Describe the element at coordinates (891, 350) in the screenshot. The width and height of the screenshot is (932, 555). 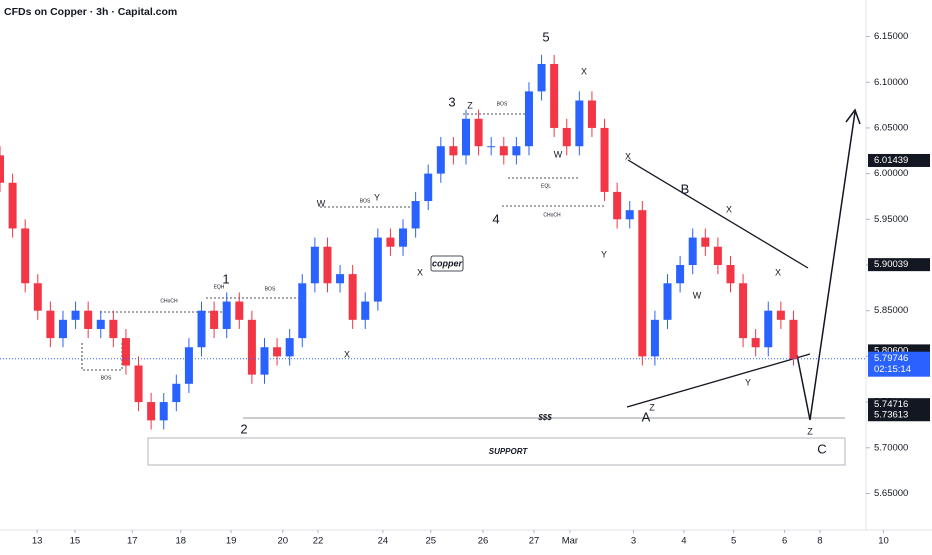
I see `price-label: 5.80600` at that location.